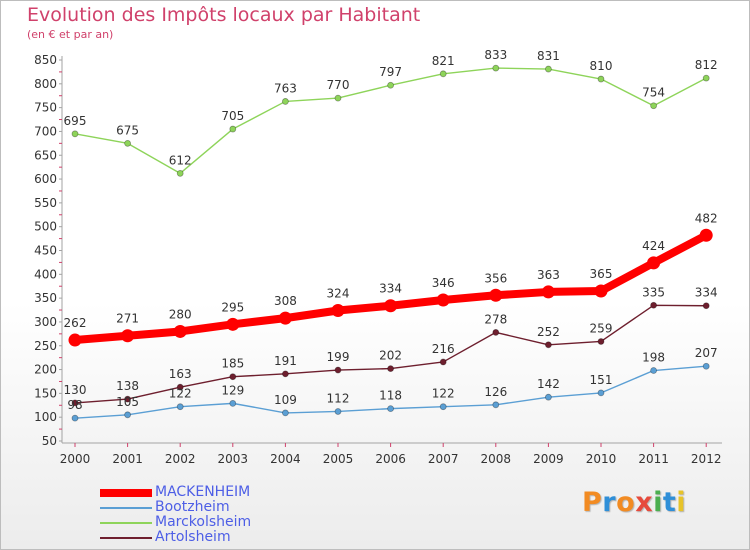  Describe the element at coordinates (601, 274) in the screenshot. I see `data-label-mackenheim: 365` at that location.